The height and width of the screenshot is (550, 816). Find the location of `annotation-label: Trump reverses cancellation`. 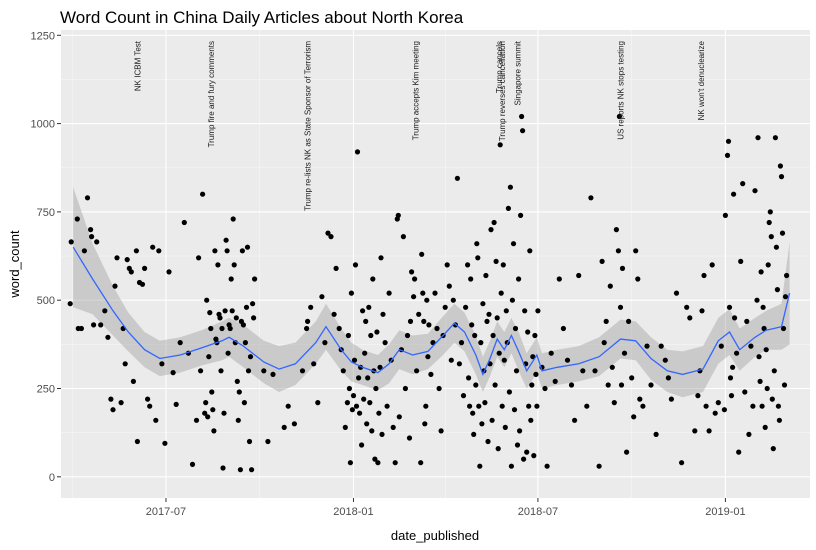

annotation-label: Trump reverses cancellation is located at coordinates (502, 91).